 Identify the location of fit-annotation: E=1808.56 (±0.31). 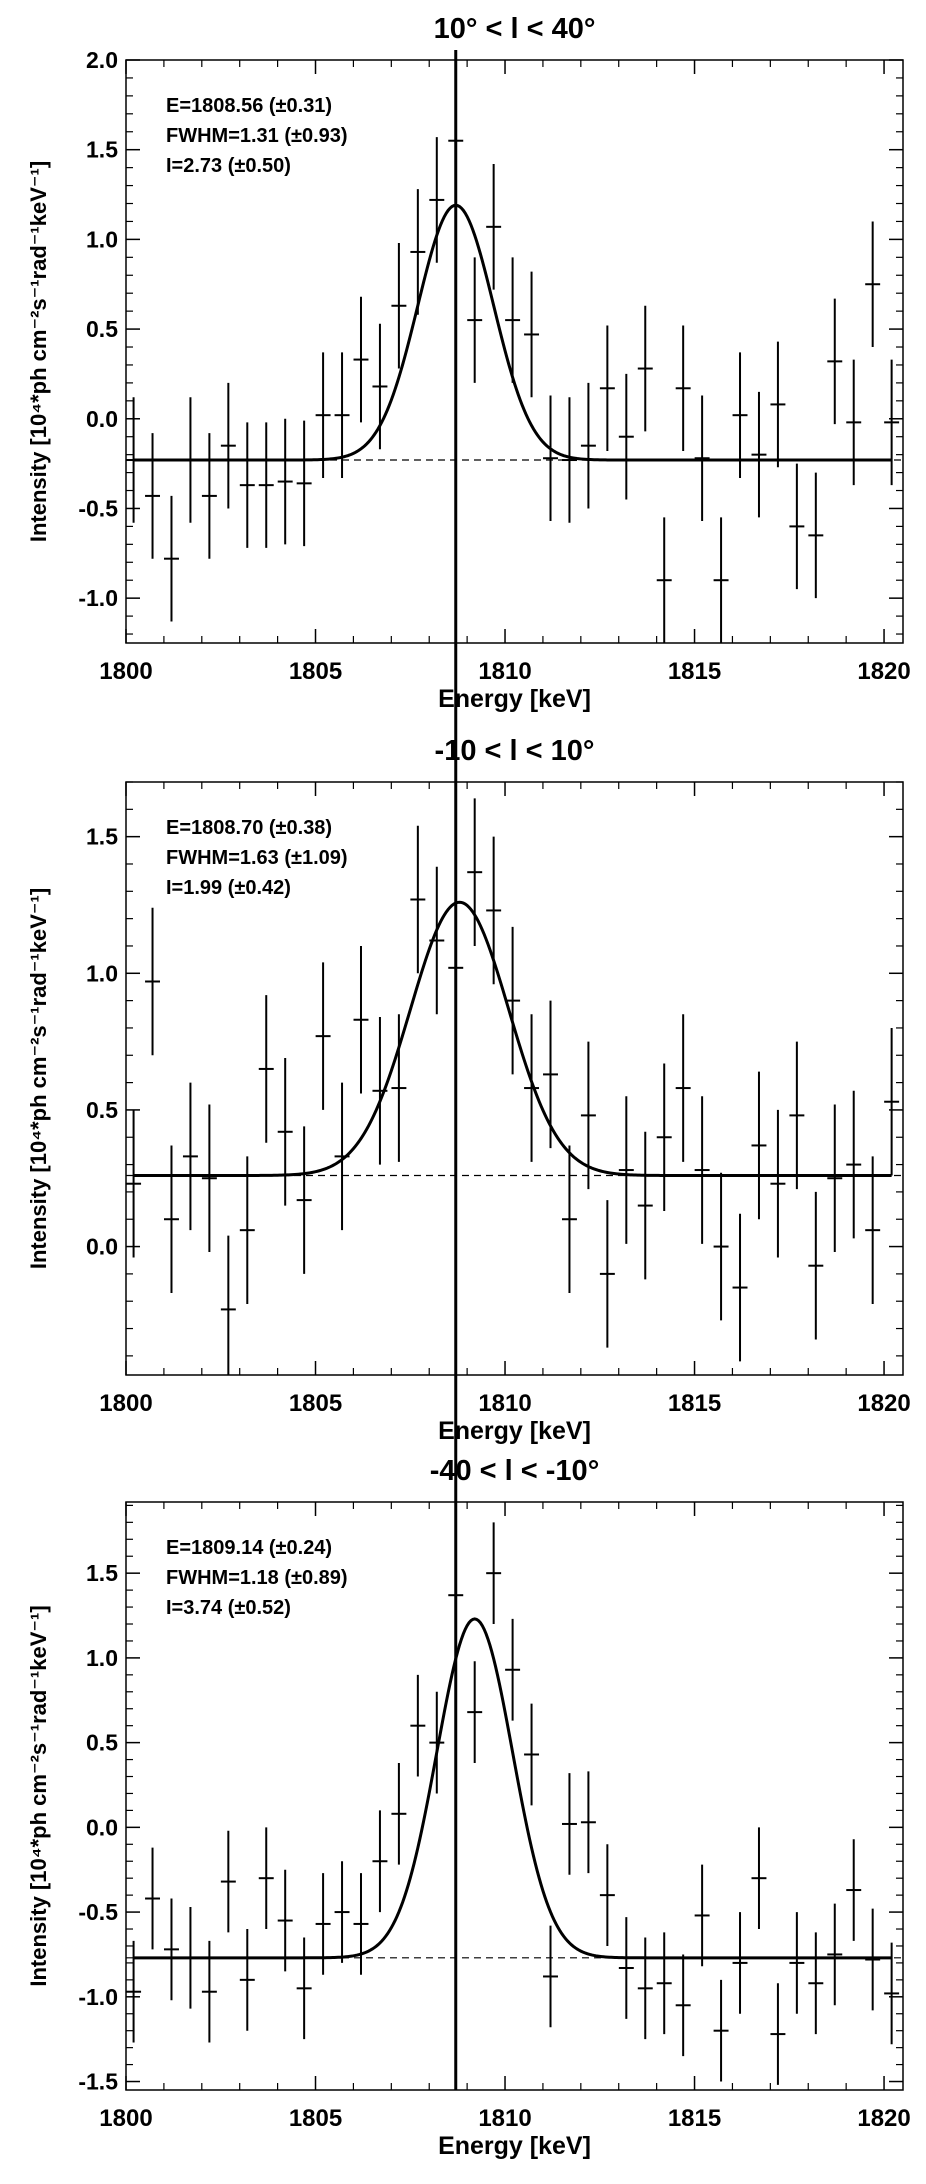
(249, 106).